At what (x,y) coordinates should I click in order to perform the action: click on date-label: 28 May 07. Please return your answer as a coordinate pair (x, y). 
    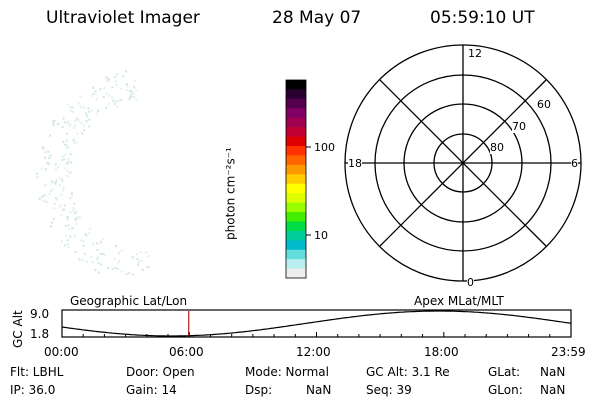
    Looking at the image, I should click on (317, 18).